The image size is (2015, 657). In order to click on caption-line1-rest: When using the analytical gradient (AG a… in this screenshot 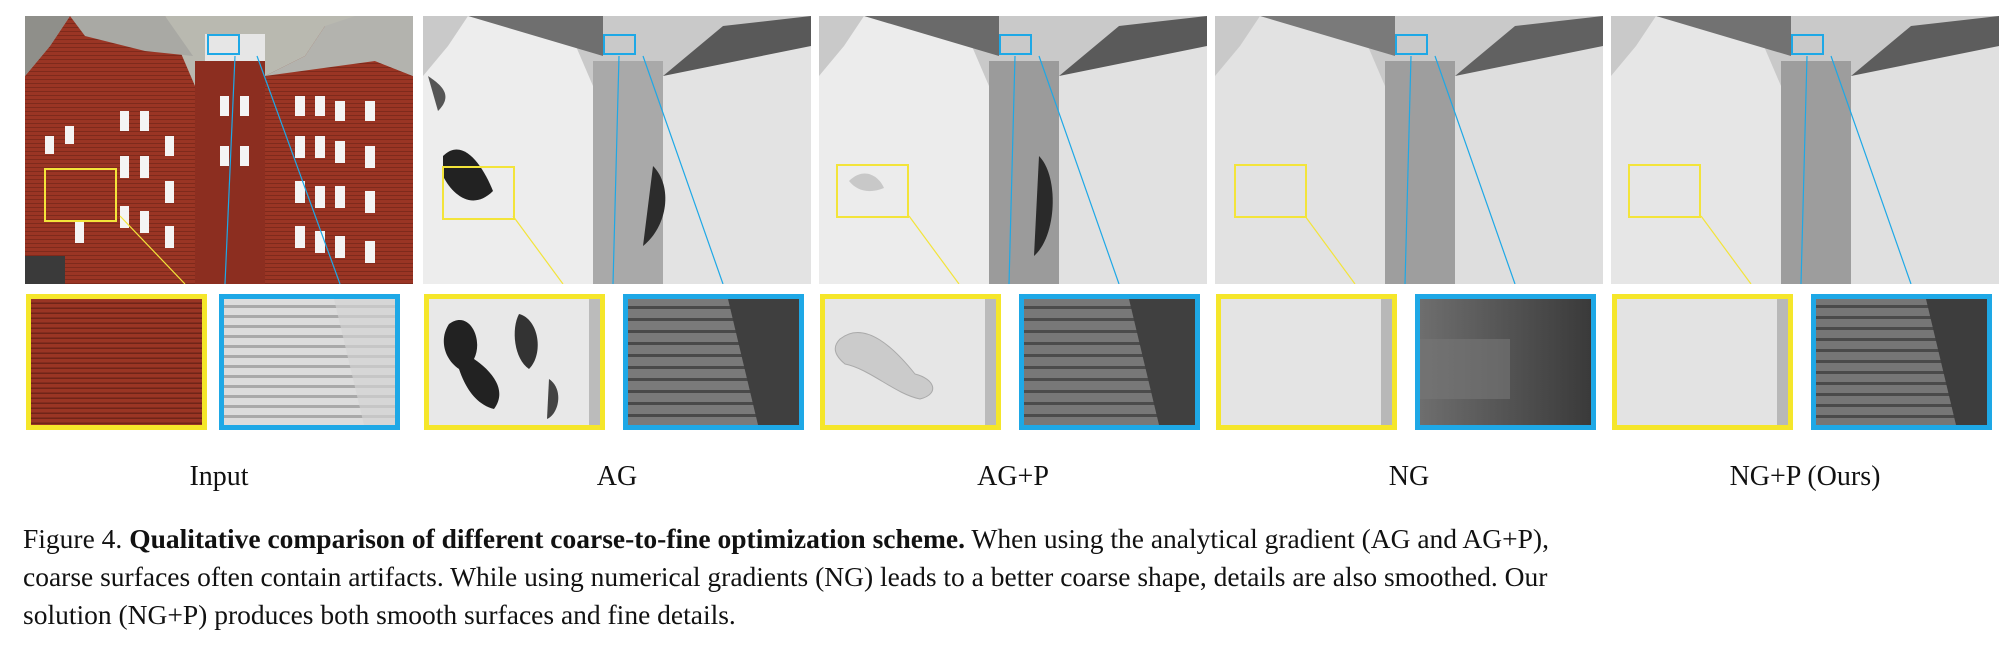, I will do `click(1260, 538)`.